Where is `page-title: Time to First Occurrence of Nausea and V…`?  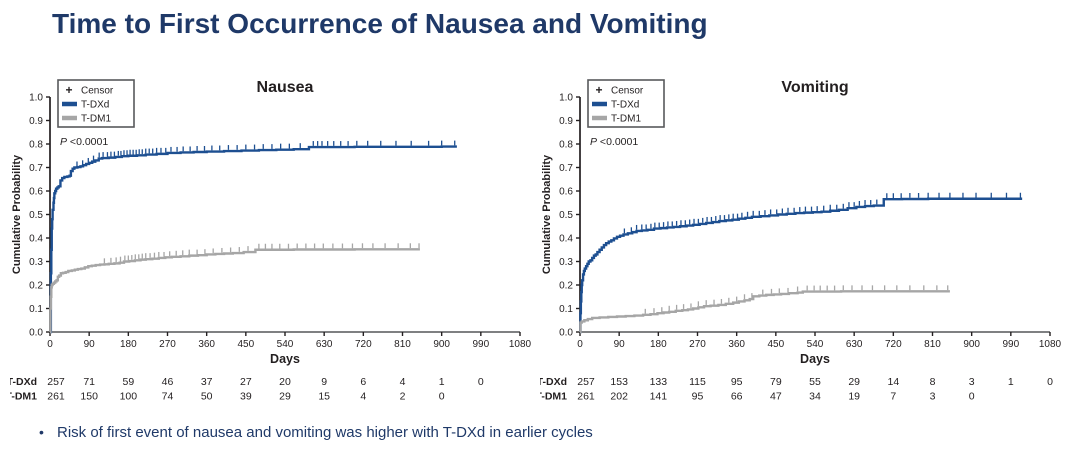 page-title: Time to First Occurrence of Nausea and V… is located at coordinates (380, 23).